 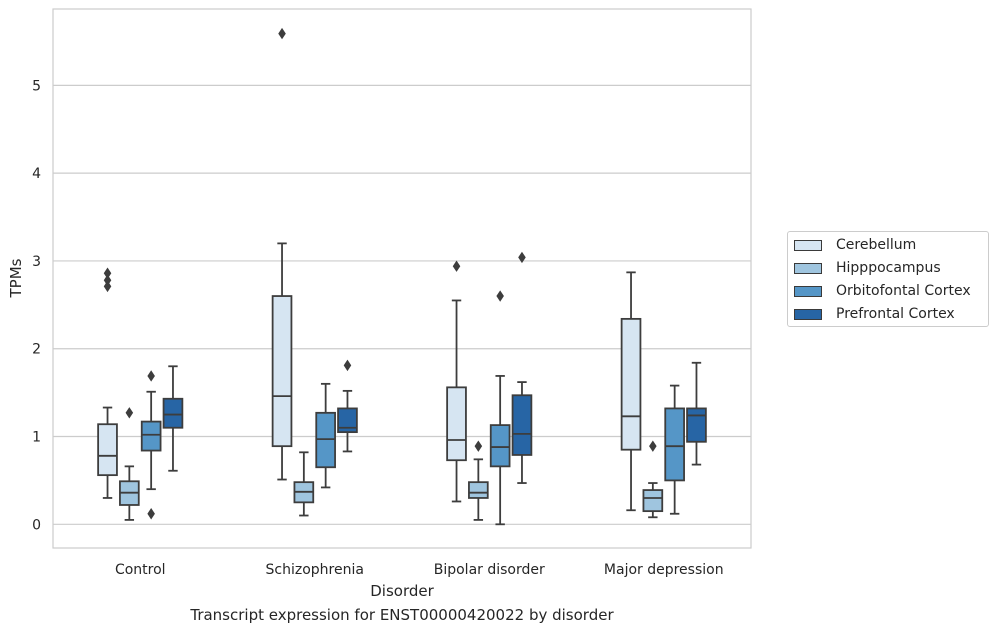 What do you see at coordinates (876, 245) in the screenshot?
I see `legend-label: Cerebellum` at bounding box center [876, 245].